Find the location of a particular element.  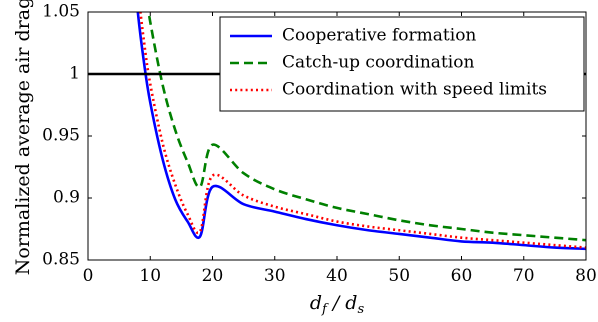

y-axis-label: Normalized average air drag is located at coordinates (23, 137).